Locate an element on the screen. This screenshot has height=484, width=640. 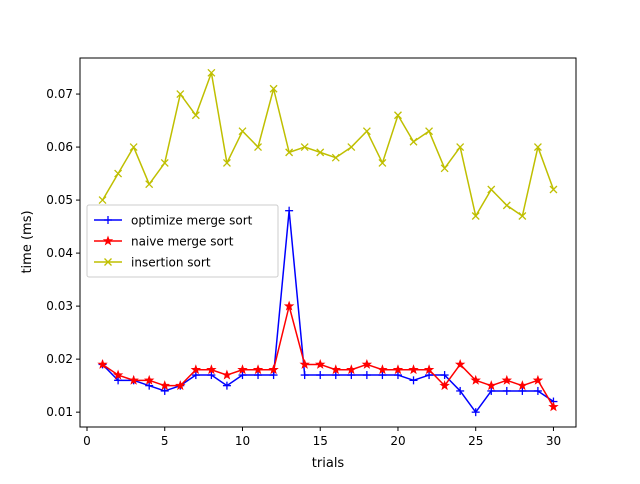
y-tick-label: 0.06 is located at coordinates (59, 147).